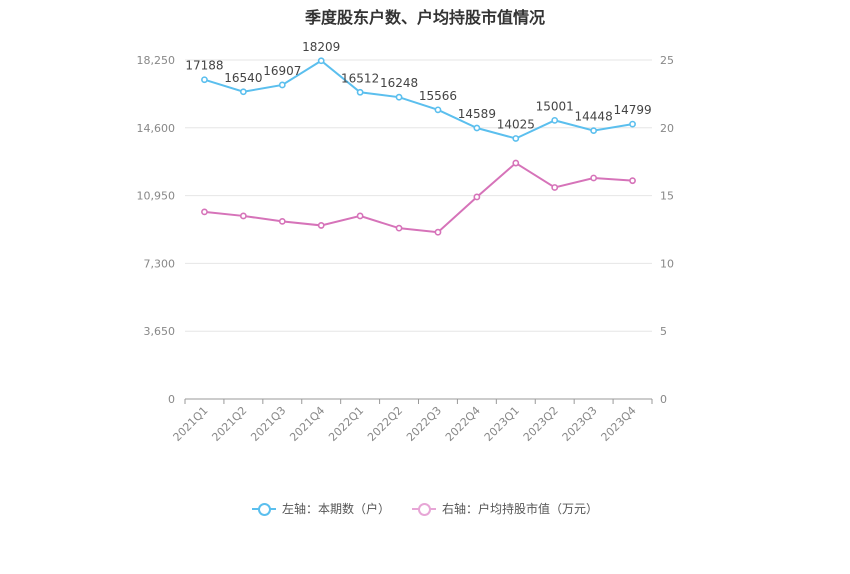  Describe the element at coordinates (520, 509) in the screenshot. I see `legend-label-avg-value: 右轴：户均持股市值（万元）` at that location.